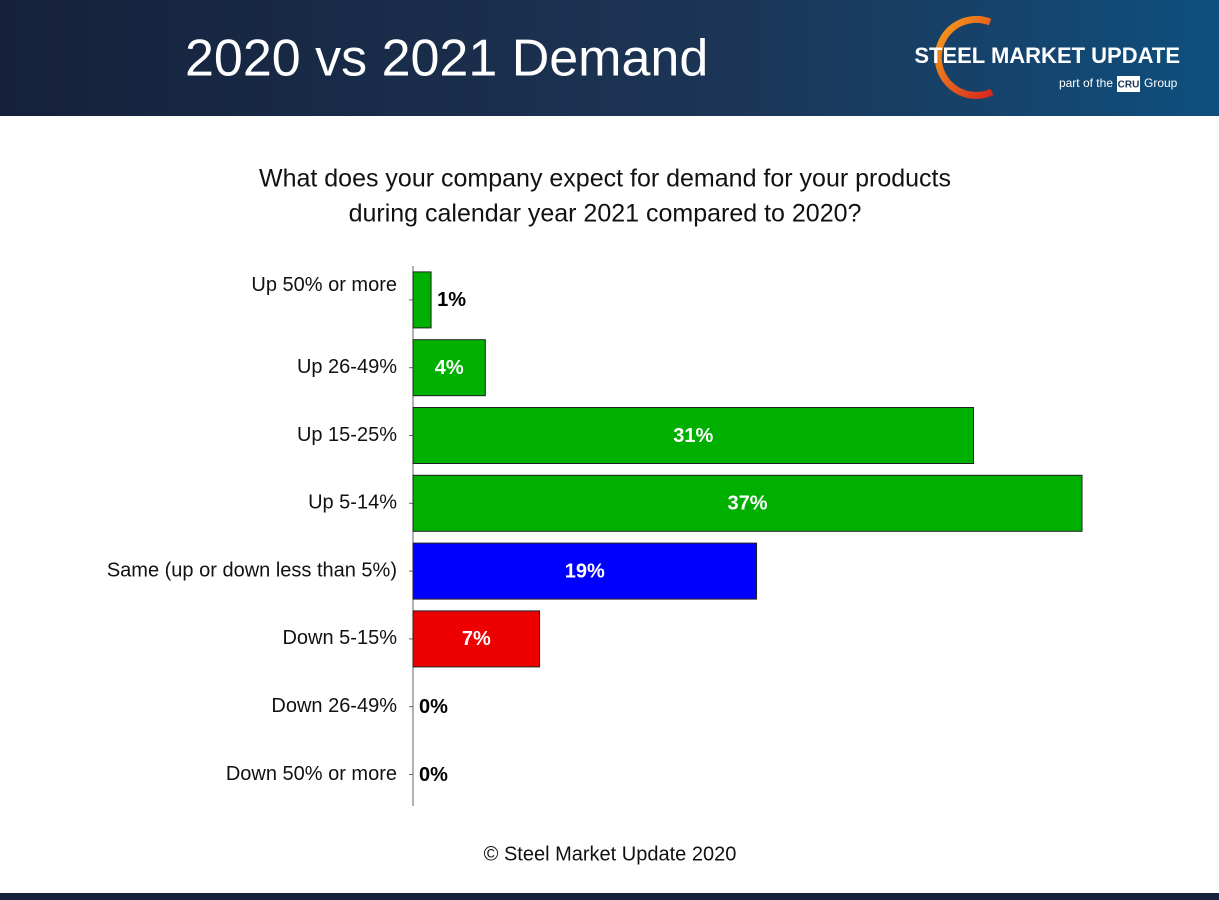 The height and width of the screenshot is (900, 1219). What do you see at coordinates (451, 300) in the screenshot?
I see `value-label: 1%` at bounding box center [451, 300].